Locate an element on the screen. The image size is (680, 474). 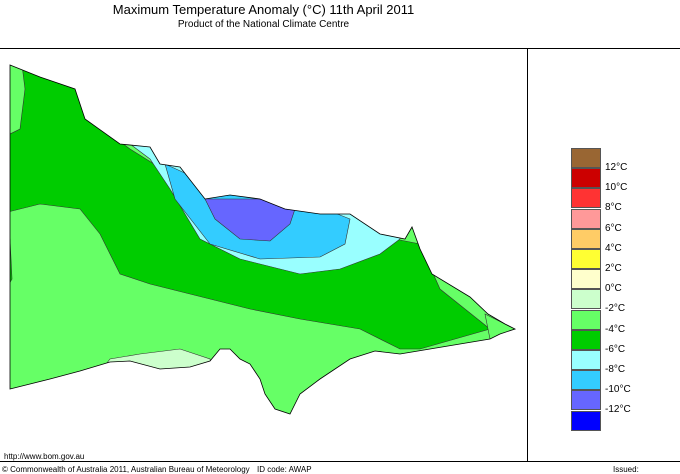
legend-label: -12°C is located at coordinates (618, 410).